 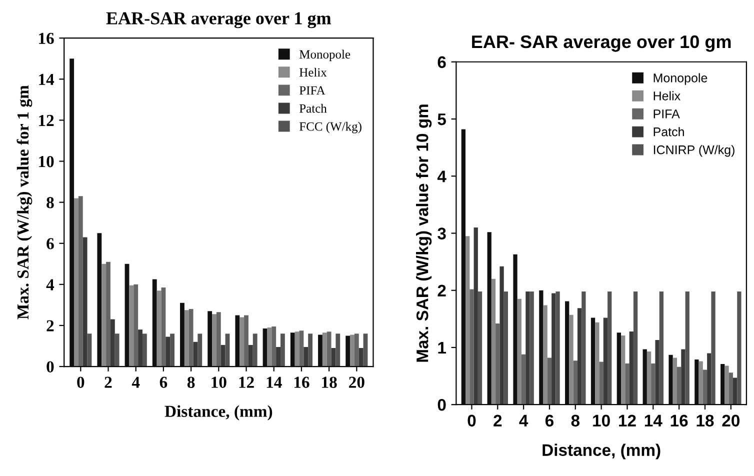 I want to click on legend-label: ICNIRP (W/kg), so click(x=694, y=151).